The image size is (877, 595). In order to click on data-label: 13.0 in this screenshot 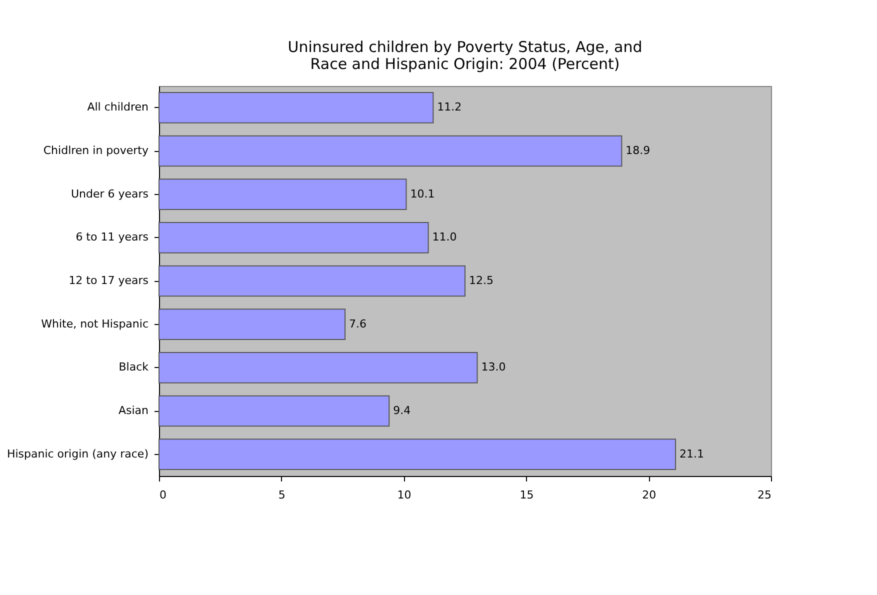, I will do `click(493, 367)`.